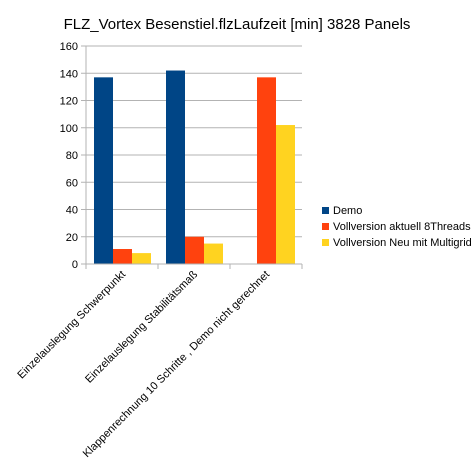  What do you see at coordinates (141, 326) in the screenshot?
I see `x-category-label: Einzelauslegung Stabilitätsmaß` at bounding box center [141, 326].